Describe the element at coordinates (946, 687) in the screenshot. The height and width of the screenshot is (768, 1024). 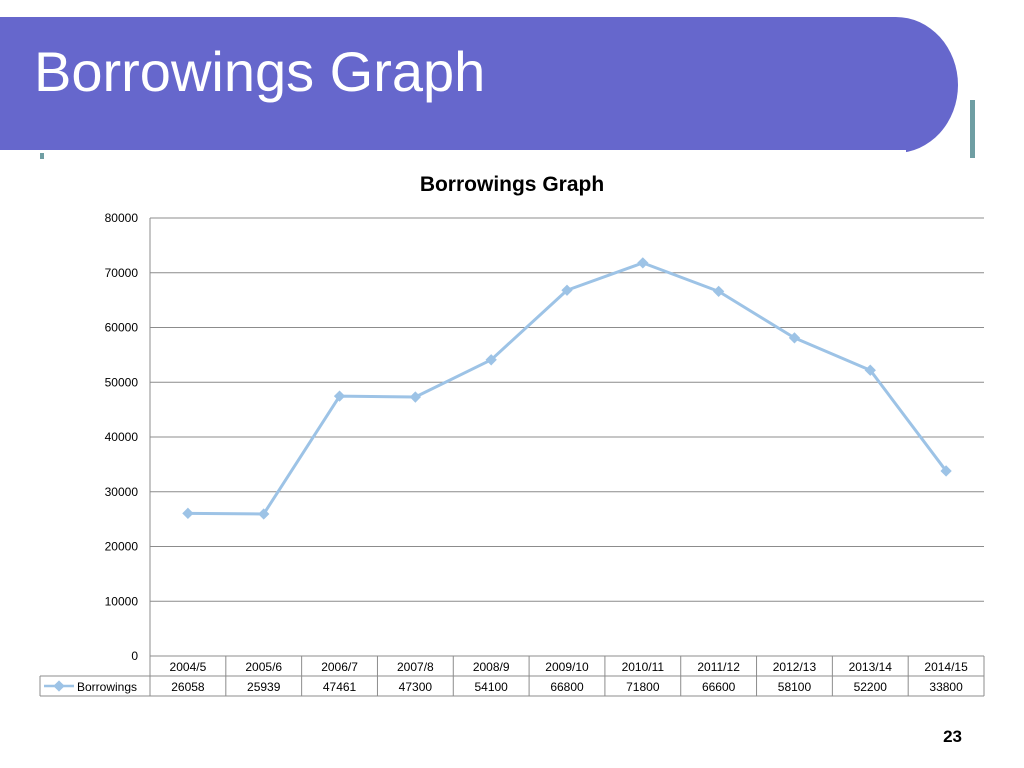
I see `data-table-value: 33800` at that location.